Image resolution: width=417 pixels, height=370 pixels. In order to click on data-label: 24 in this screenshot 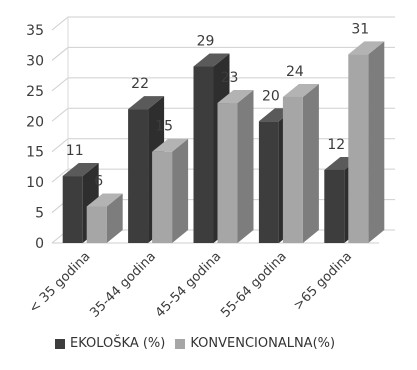, I will do `click(295, 72)`.